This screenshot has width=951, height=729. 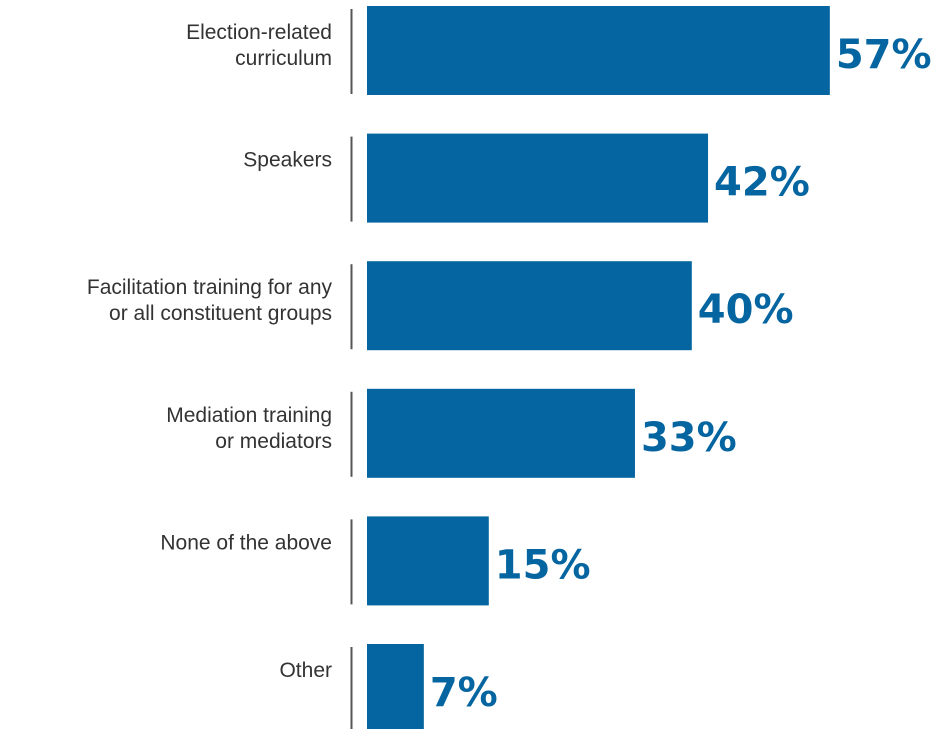 What do you see at coordinates (287, 160) in the screenshot?
I see `category-label: Speakers` at bounding box center [287, 160].